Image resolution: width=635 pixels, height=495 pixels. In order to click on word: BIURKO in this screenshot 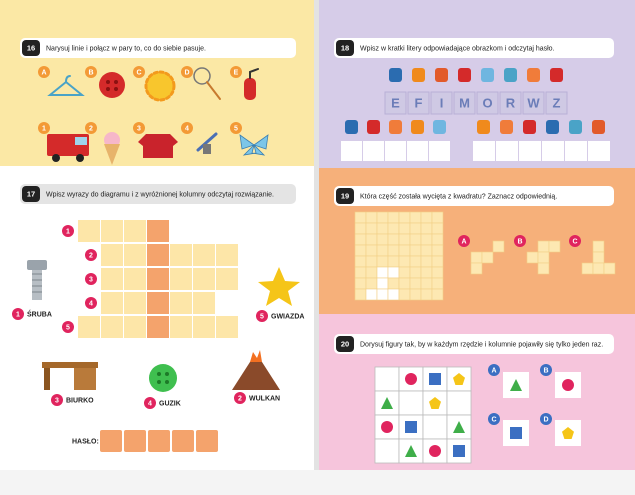, I will do `click(80, 400)`.